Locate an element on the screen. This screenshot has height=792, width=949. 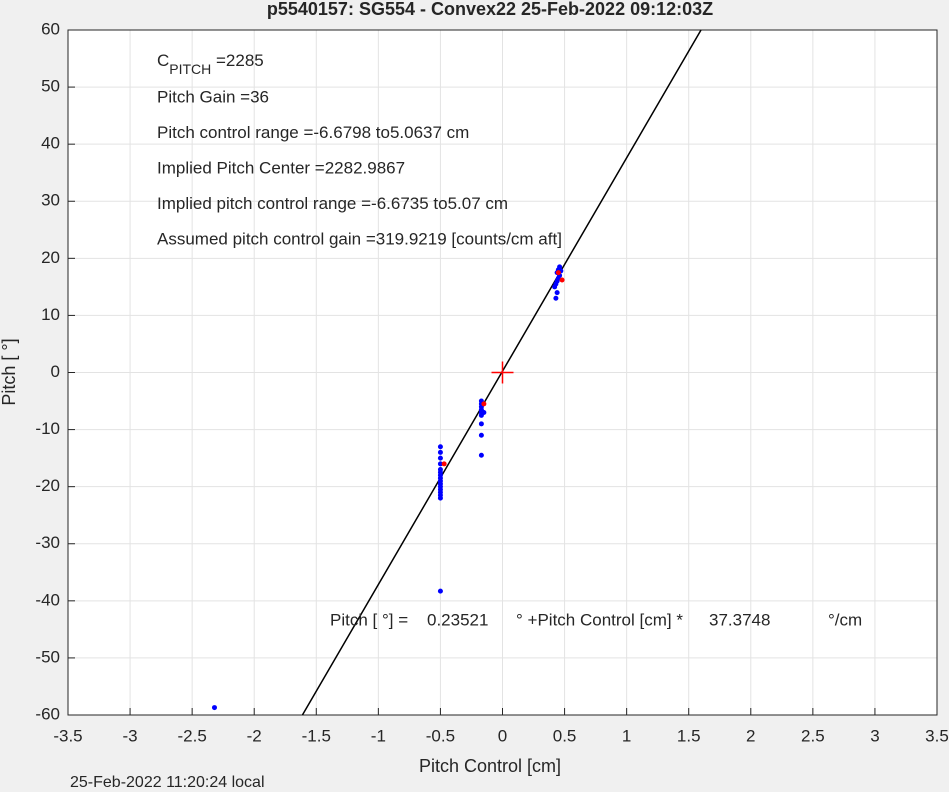
x-tick-label: 1.5 is located at coordinates (689, 735).